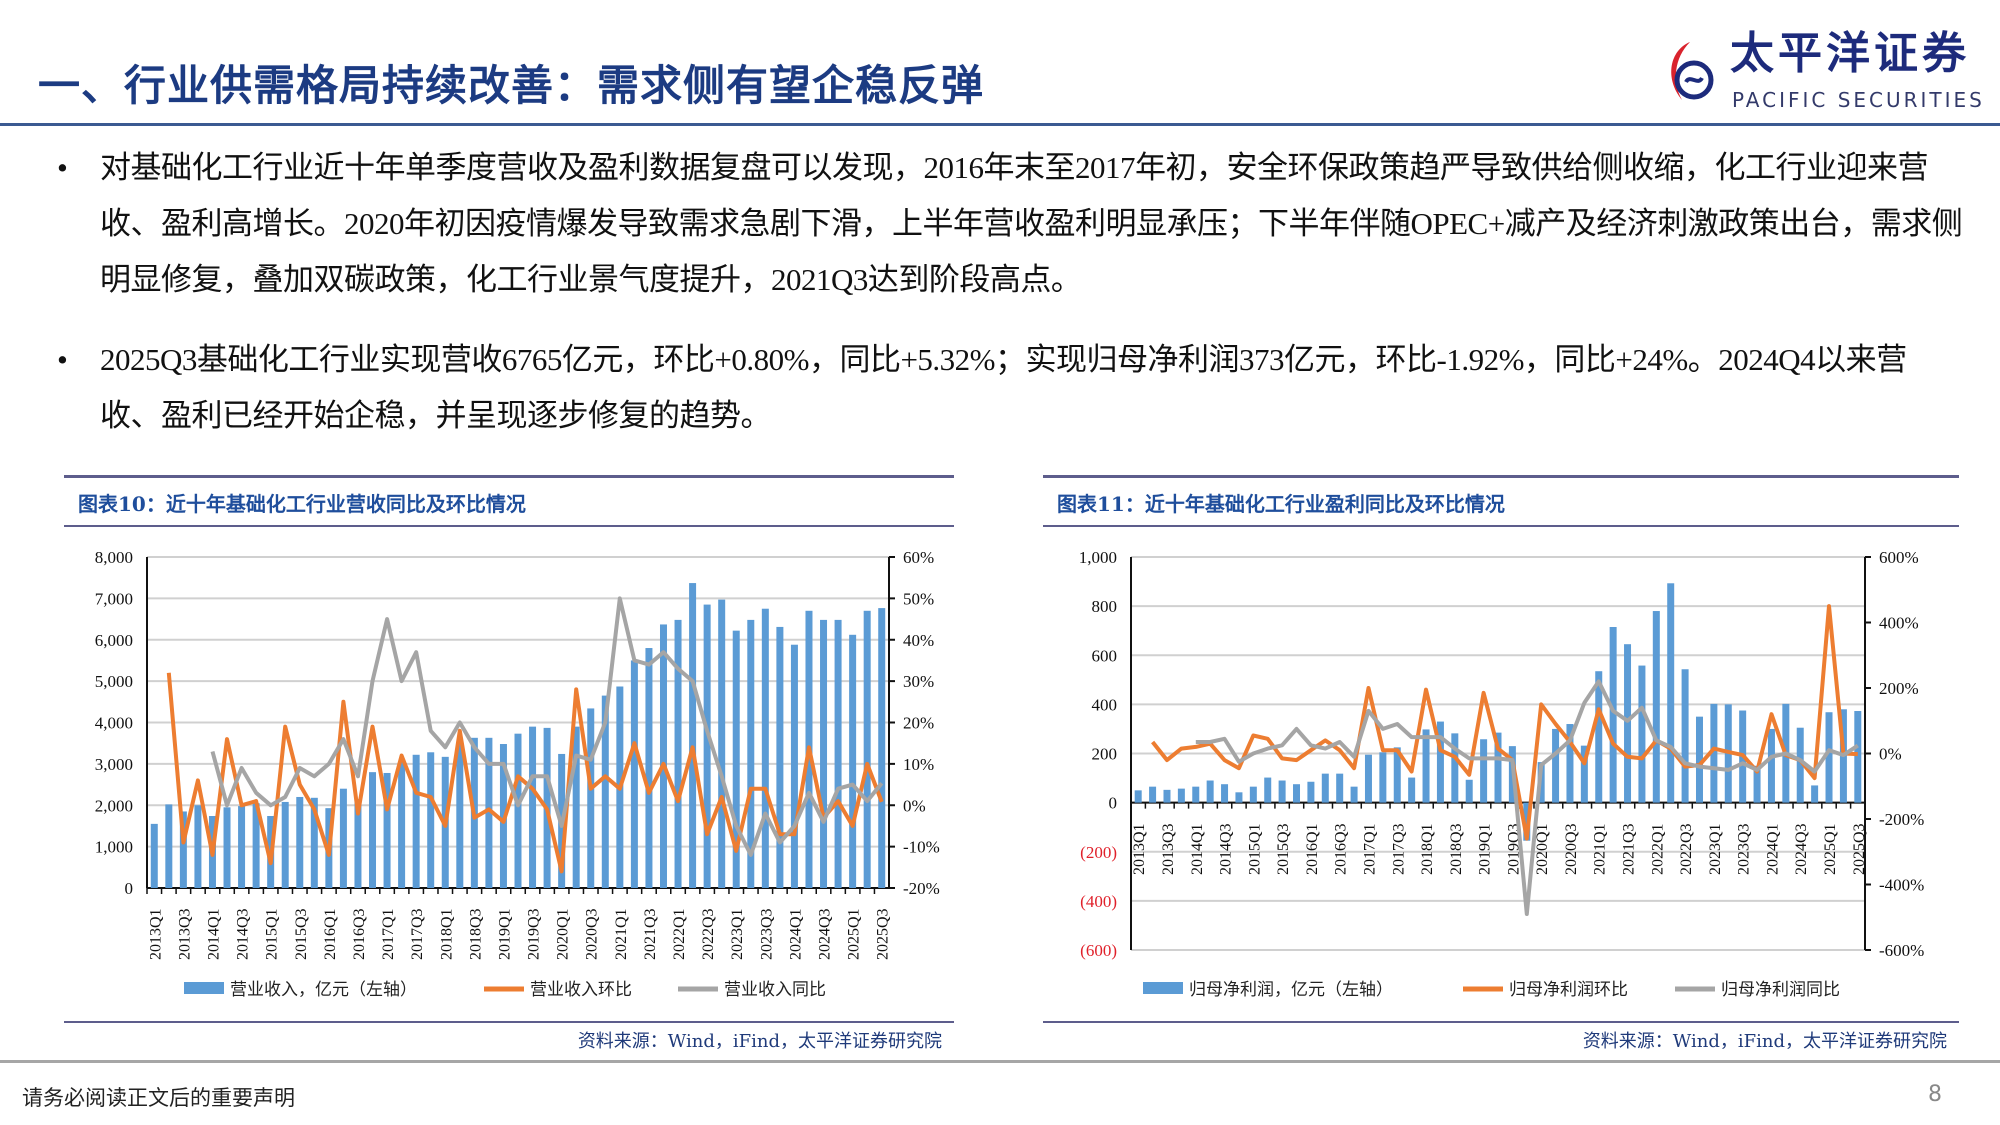 The width and height of the screenshot is (2000, 1125). I want to click on right-tick-label: 600%, so click(1899, 557).